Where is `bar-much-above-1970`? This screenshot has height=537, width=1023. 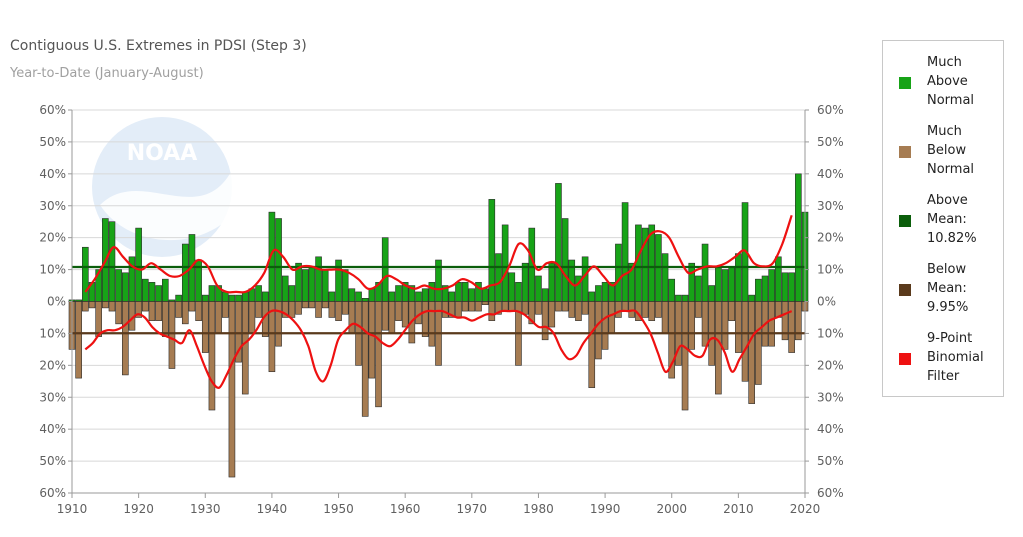 bar-much-above-1970 is located at coordinates (472, 295).